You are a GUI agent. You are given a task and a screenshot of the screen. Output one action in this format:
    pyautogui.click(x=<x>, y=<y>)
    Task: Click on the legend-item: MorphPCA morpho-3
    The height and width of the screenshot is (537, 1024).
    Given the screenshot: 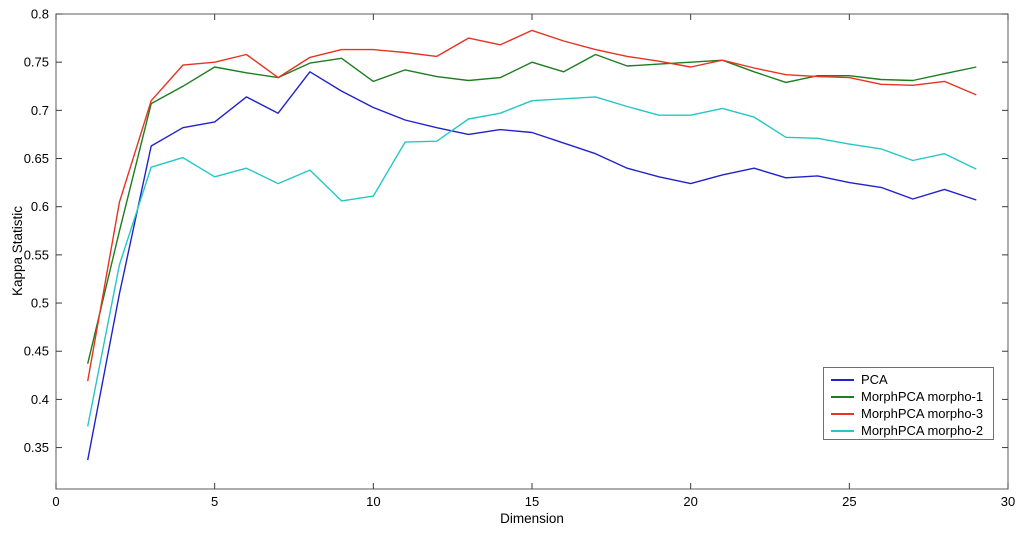 What is the action you would take?
    pyautogui.click(x=908, y=413)
    